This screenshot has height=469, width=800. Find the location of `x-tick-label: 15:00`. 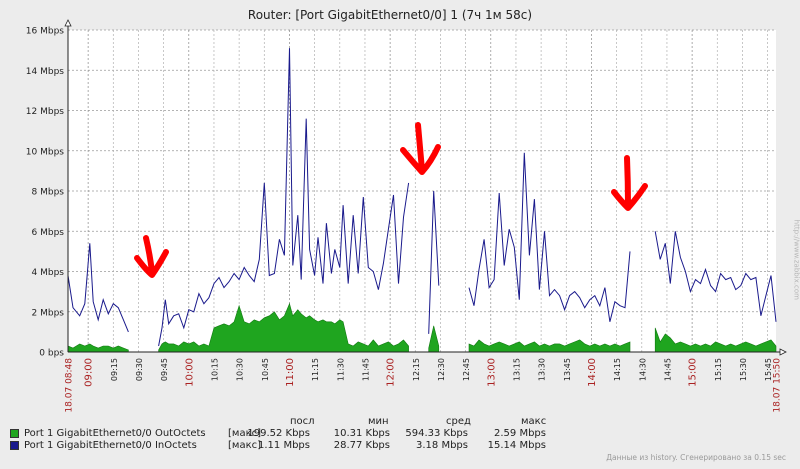

x-tick-label: 15:00 is located at coordinates (693, 372).